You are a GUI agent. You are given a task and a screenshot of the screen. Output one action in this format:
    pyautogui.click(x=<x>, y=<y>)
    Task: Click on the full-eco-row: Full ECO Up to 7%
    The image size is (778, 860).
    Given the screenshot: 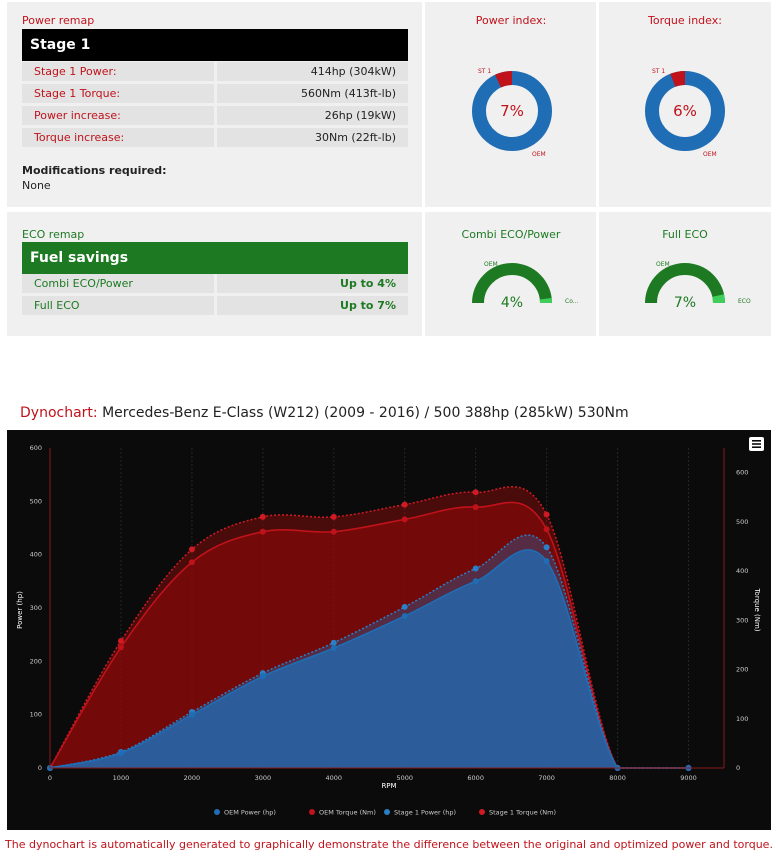 What is the action you would take?
    pyautogui.click(x=215, y=305)
    